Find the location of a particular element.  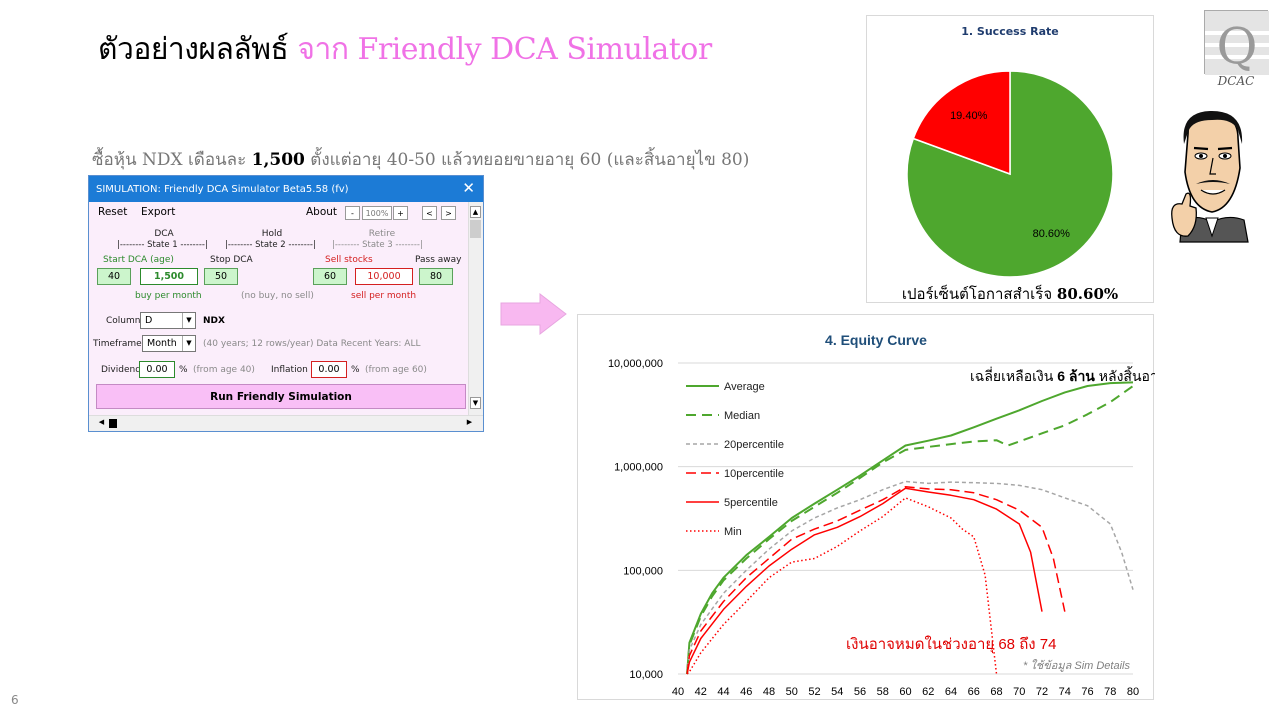

pie-caption-value: 80.60% is located at coordinates (1087, 294).